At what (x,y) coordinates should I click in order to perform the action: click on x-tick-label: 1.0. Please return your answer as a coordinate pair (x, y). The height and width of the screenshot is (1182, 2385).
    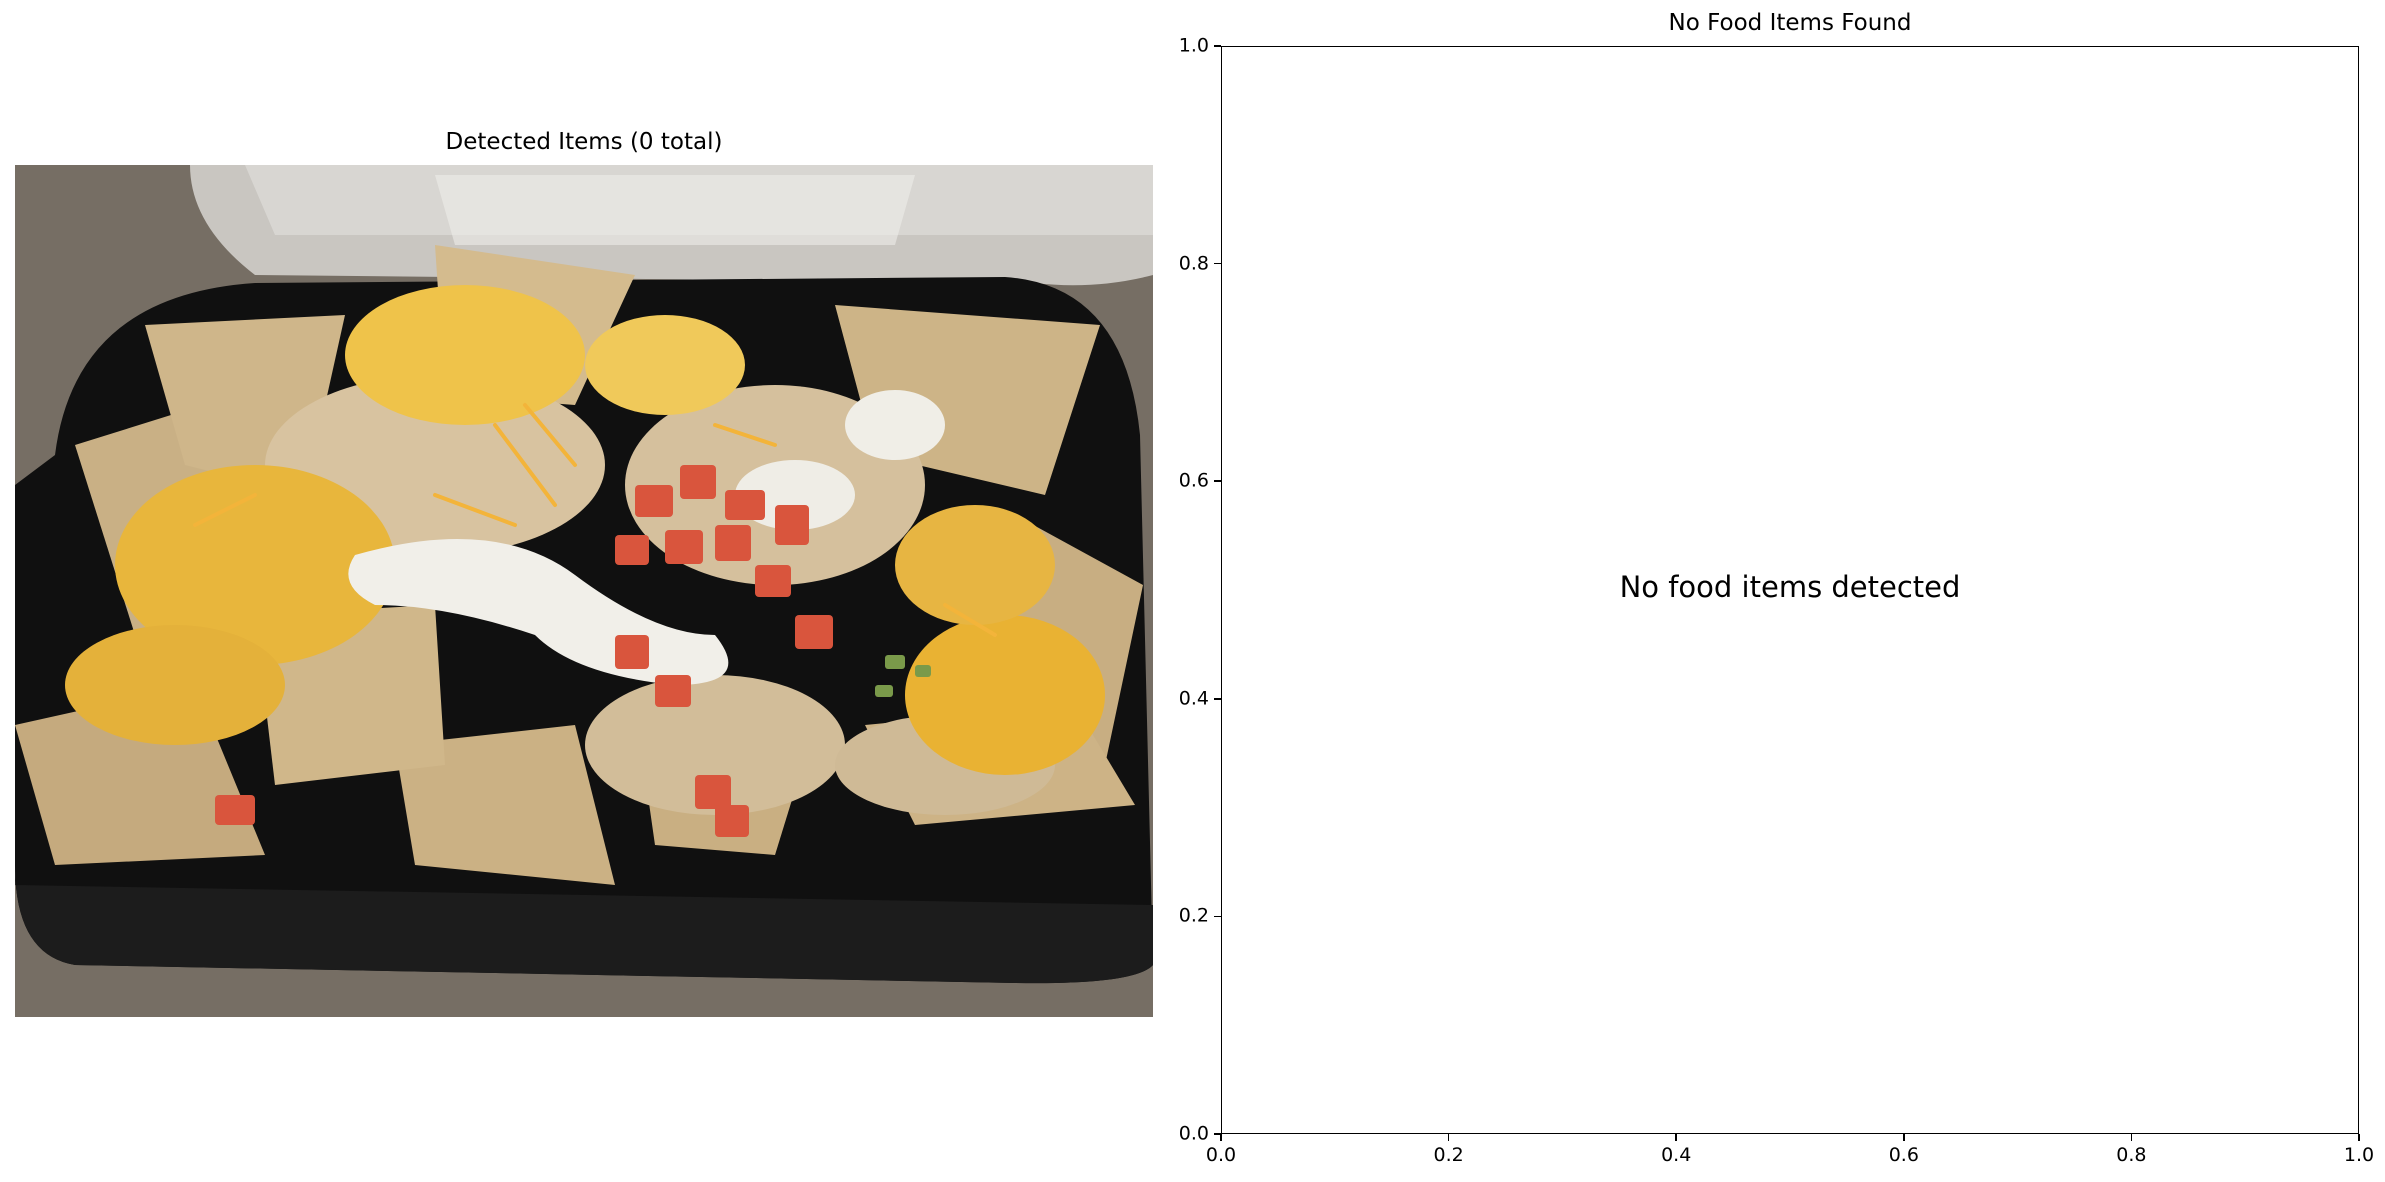
    Looking at the image, I should click on (2359, 1155).